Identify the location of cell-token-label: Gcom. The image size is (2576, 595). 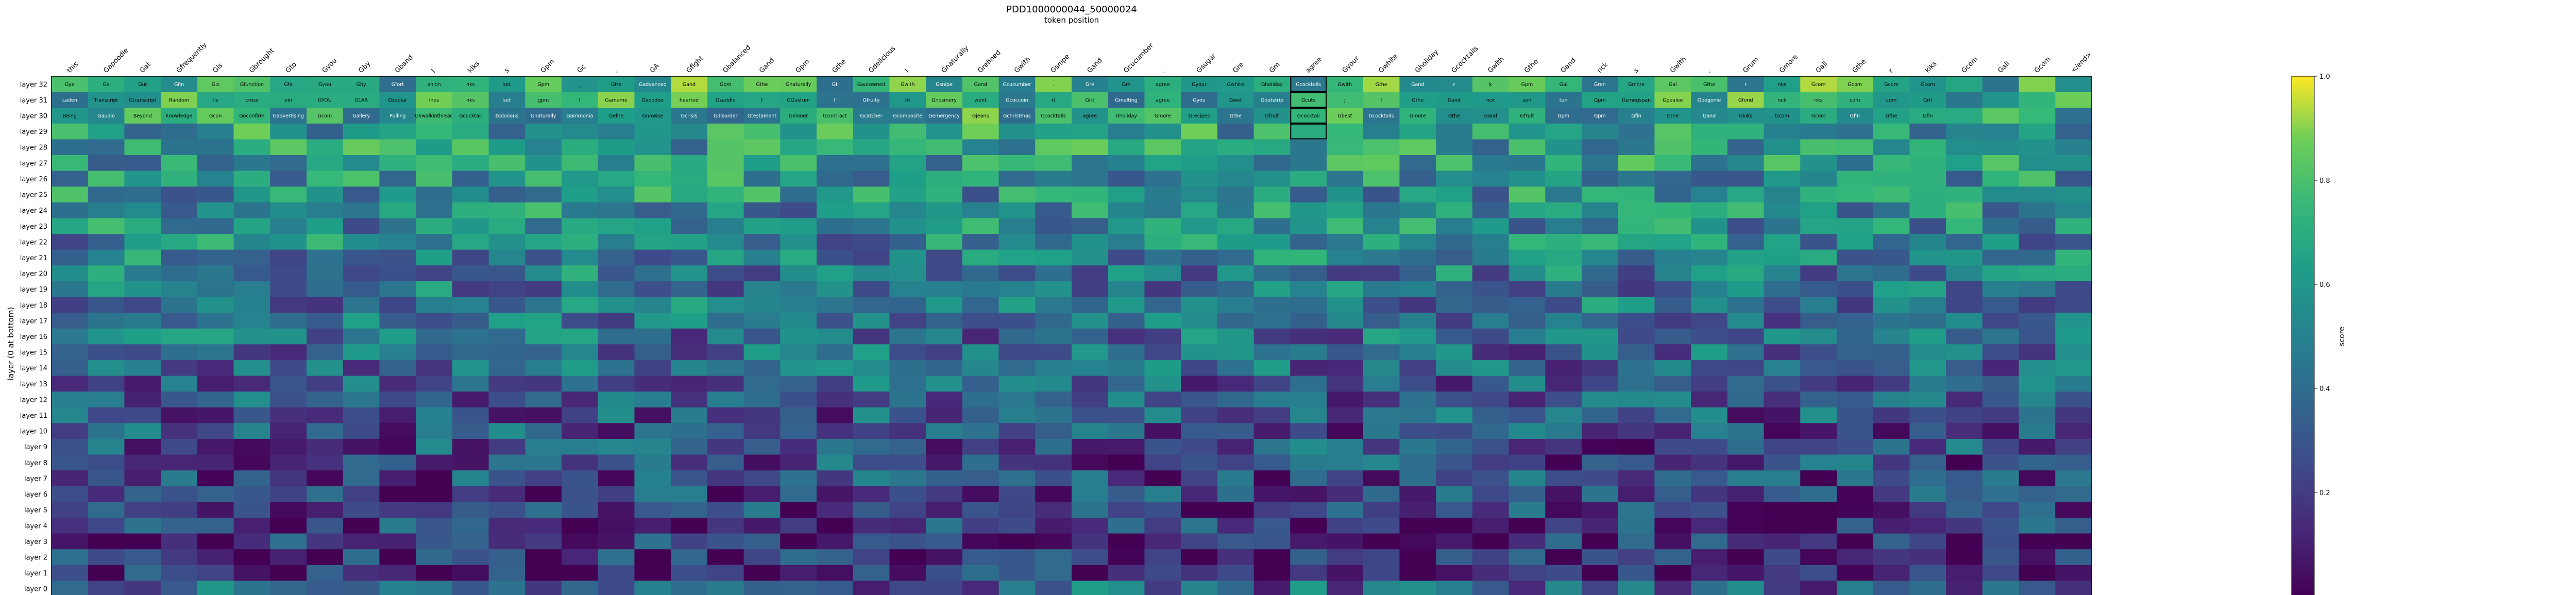
(1855, 85).